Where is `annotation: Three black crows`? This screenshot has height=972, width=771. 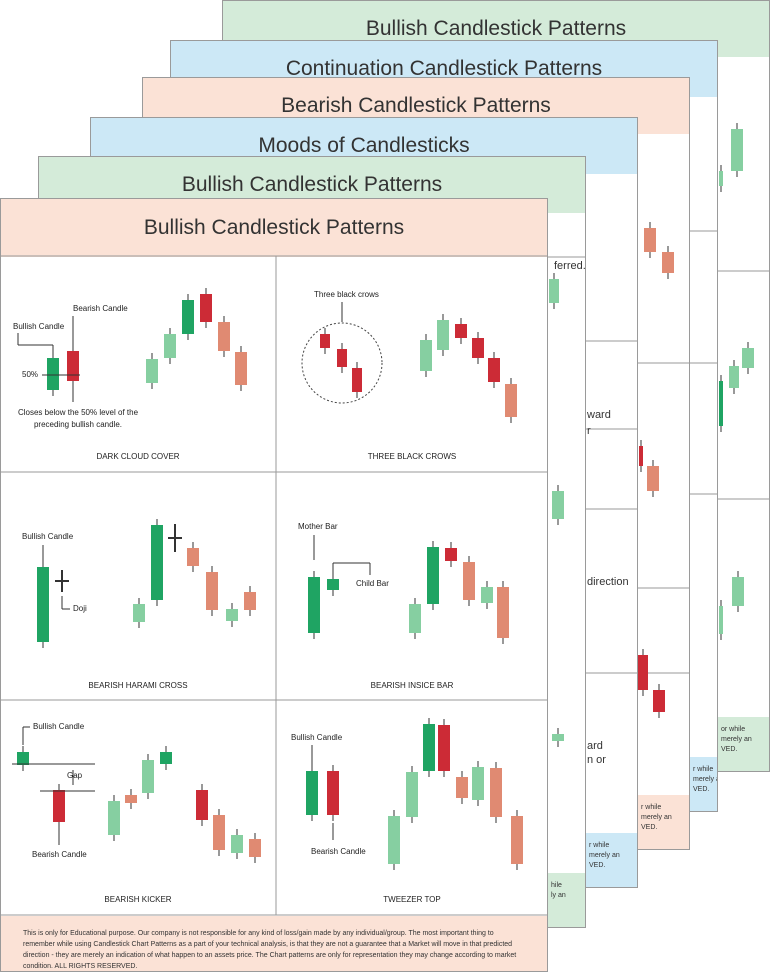 annotation: Three black crows is located at coordinates (346, 294).